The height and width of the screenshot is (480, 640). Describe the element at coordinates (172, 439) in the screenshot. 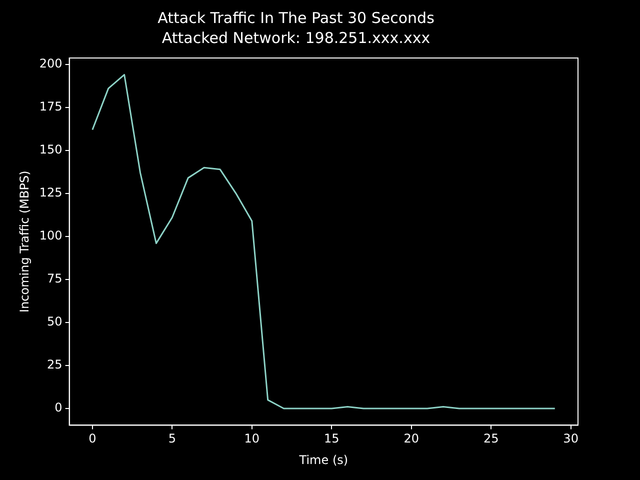

I see `x-tick-label: 5` at that location.